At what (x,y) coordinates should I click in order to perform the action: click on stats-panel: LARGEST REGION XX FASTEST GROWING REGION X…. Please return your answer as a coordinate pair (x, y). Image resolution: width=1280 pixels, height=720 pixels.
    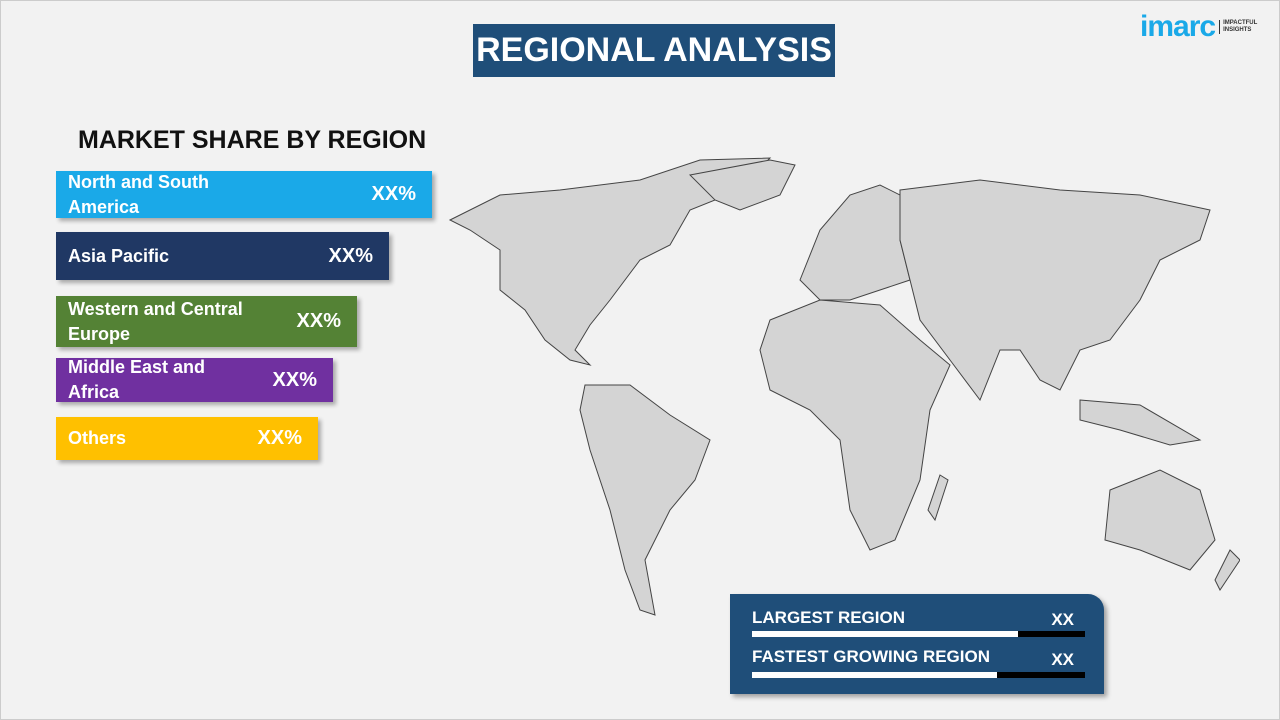
    Looking at the image, I should click on (917, 644).